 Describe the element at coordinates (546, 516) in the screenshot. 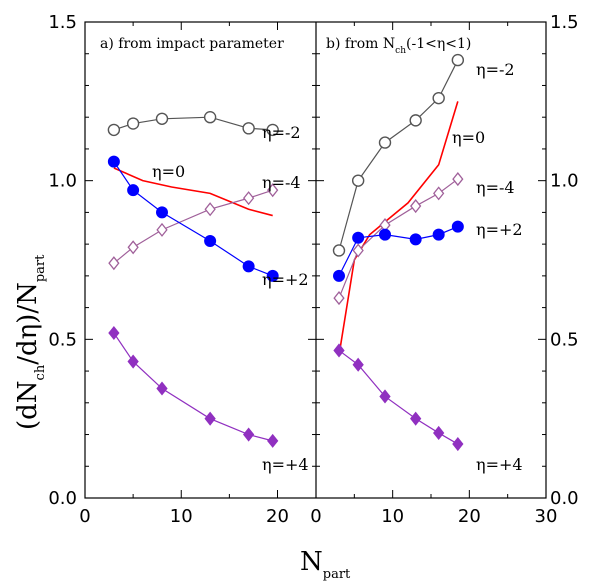

I see `x-tick-label: 30` at that location.